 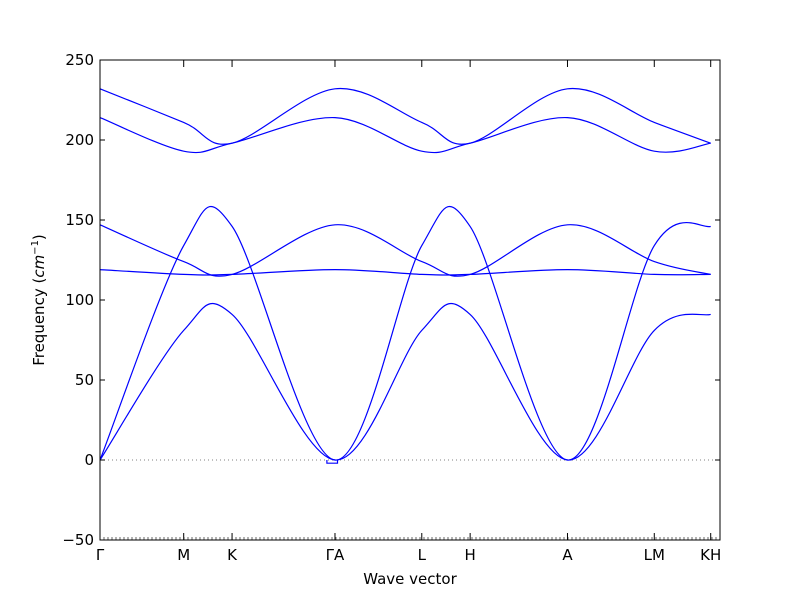 What do you see at coordinates (78, 540) in the screenshot?
I see `y-tick-label: −50` at bounding box center [78, 540].